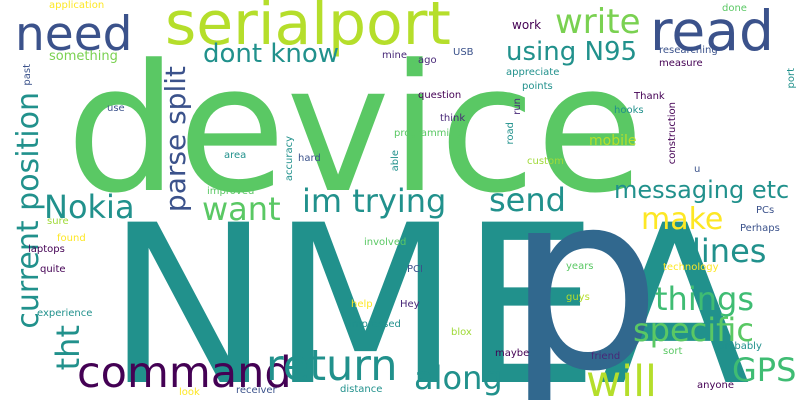 The height and width of the screenshot is (400, 800). Describe the element at coordinates (362, 304) in the screenshot. I see `word-help: help` at that location.